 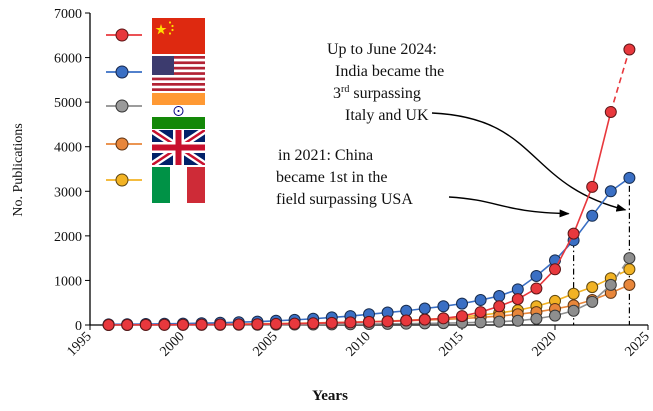 What do you see at coordinates (389, 71) in the screenshot?
I see `annotation-2024-line-2: India became the` at bounding box center [389, 71].